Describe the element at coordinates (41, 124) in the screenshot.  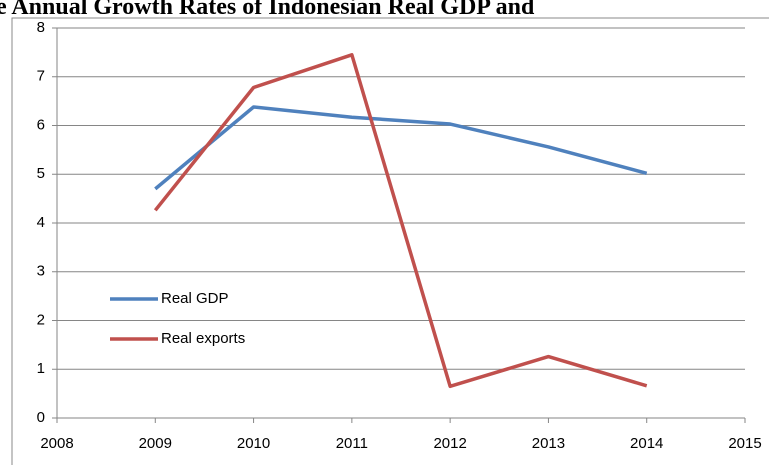
I see `y-tick-label: 6` at that location.